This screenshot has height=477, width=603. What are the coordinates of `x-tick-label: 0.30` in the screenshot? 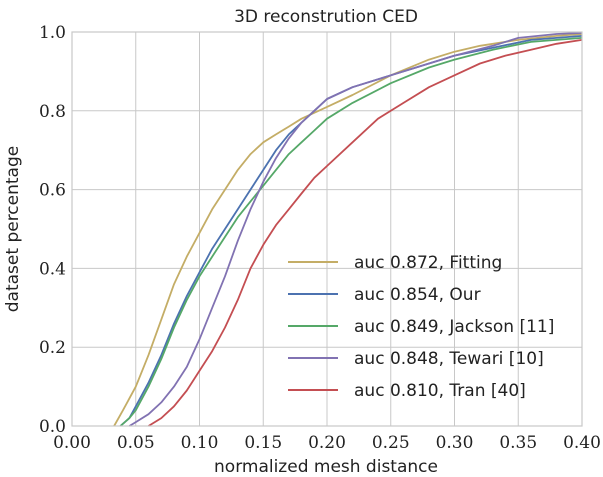 It's located at (455, 443).